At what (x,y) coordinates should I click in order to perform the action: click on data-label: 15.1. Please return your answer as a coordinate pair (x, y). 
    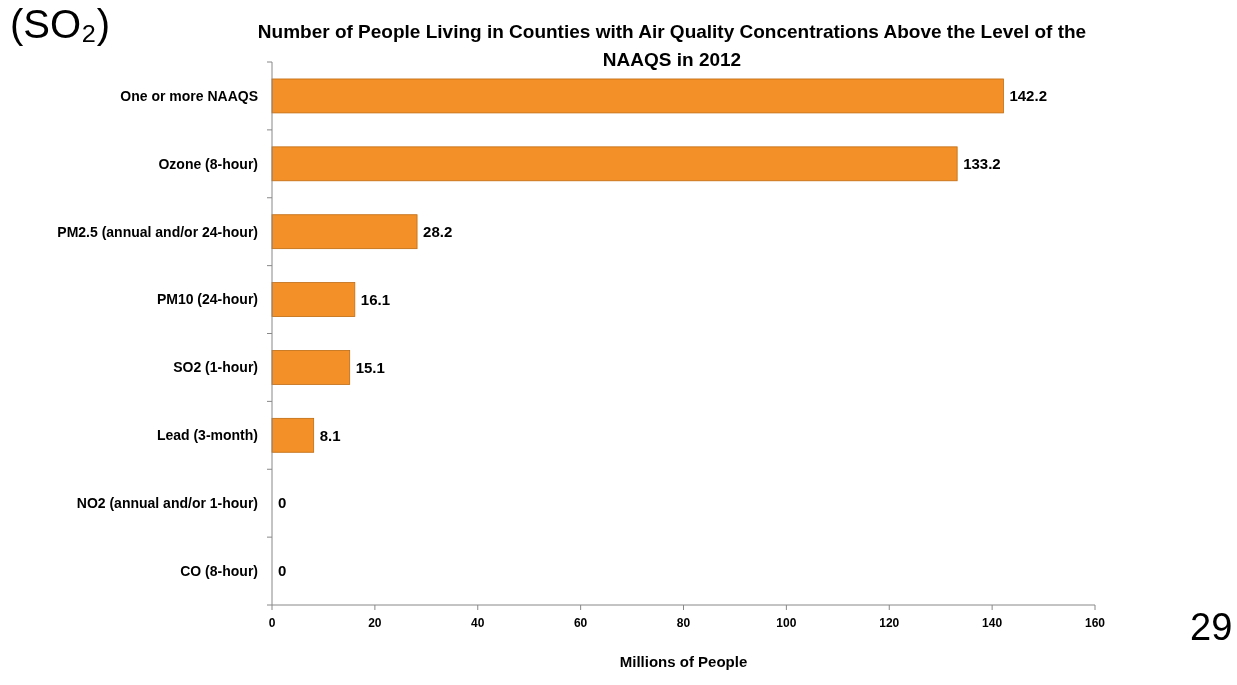
    Looking at the image, I should click on (370, 367).